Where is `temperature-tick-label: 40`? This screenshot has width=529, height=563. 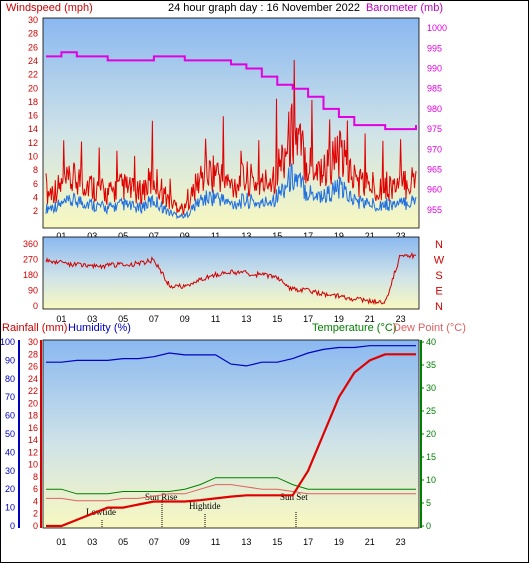 temperature-tick-label: 40 is located at coordinates (431, 342).